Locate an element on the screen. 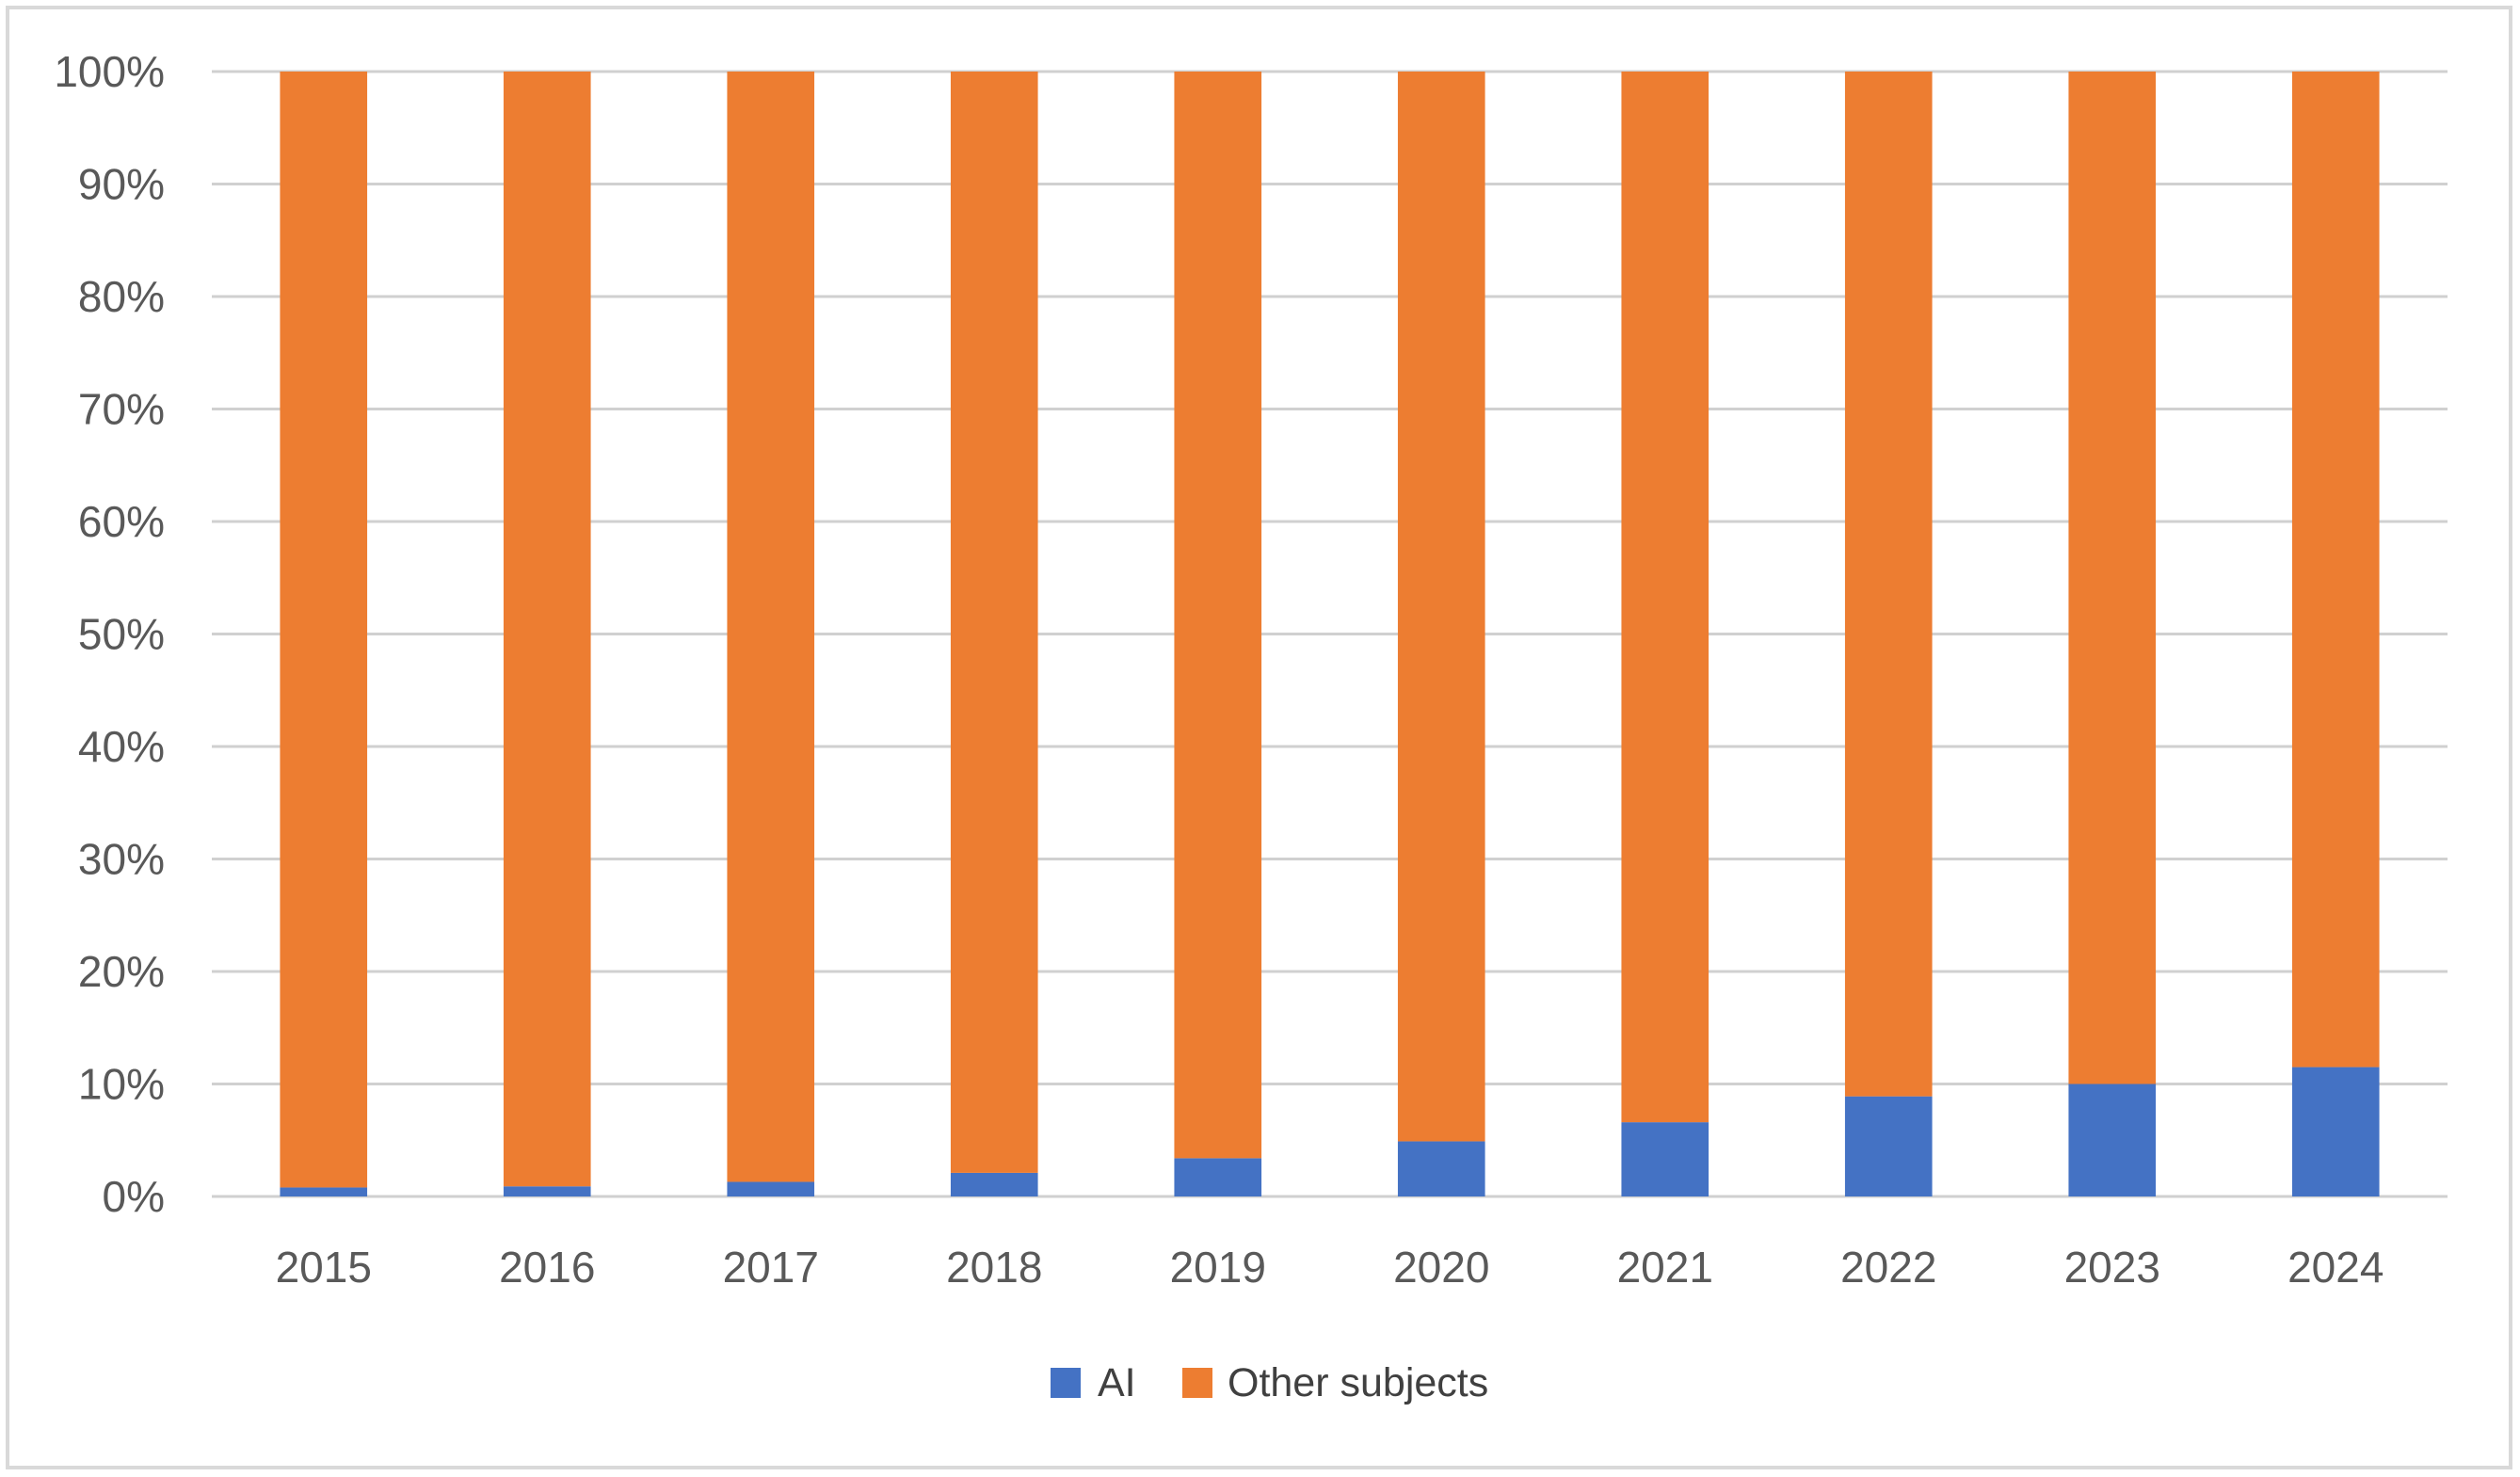 The height and width of the screenshot is (1477, 2520). legend-label: AI is located at coordinates (1117, 1383).